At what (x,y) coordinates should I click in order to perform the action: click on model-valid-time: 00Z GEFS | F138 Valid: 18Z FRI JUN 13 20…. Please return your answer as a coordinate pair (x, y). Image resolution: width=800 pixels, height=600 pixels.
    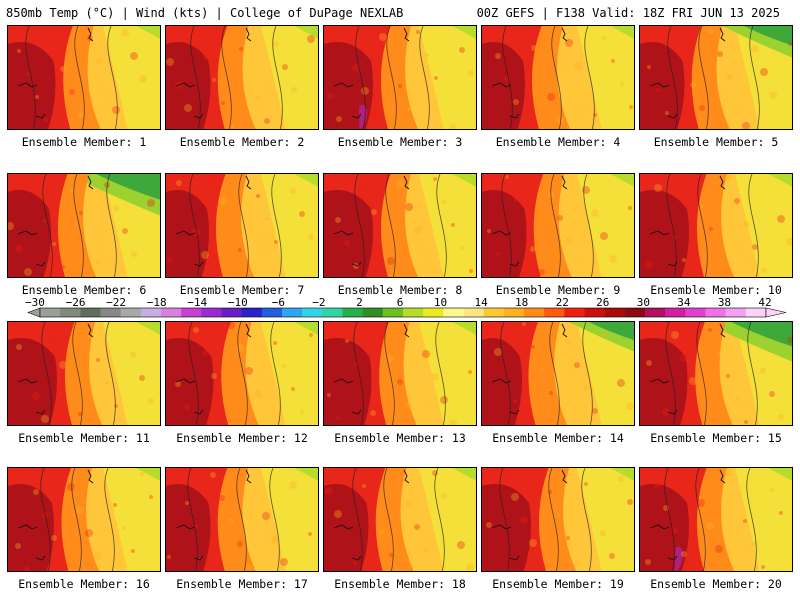
    Looking at the image, I should click on (628, 13).